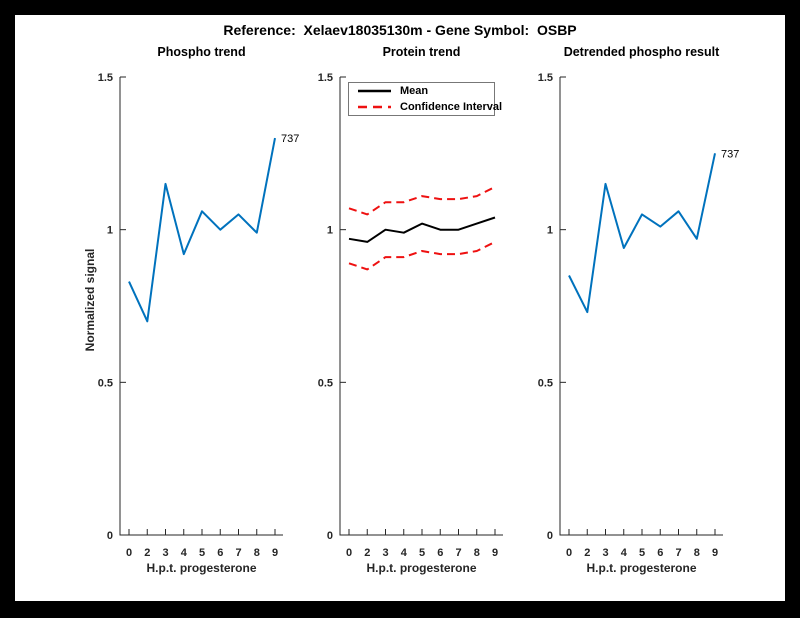 The image size is (800, 618). What do you see at coordinates (422, 256) in the screenshot?
I see `series-line-confidence-lower` at bounding box center [422, 256].